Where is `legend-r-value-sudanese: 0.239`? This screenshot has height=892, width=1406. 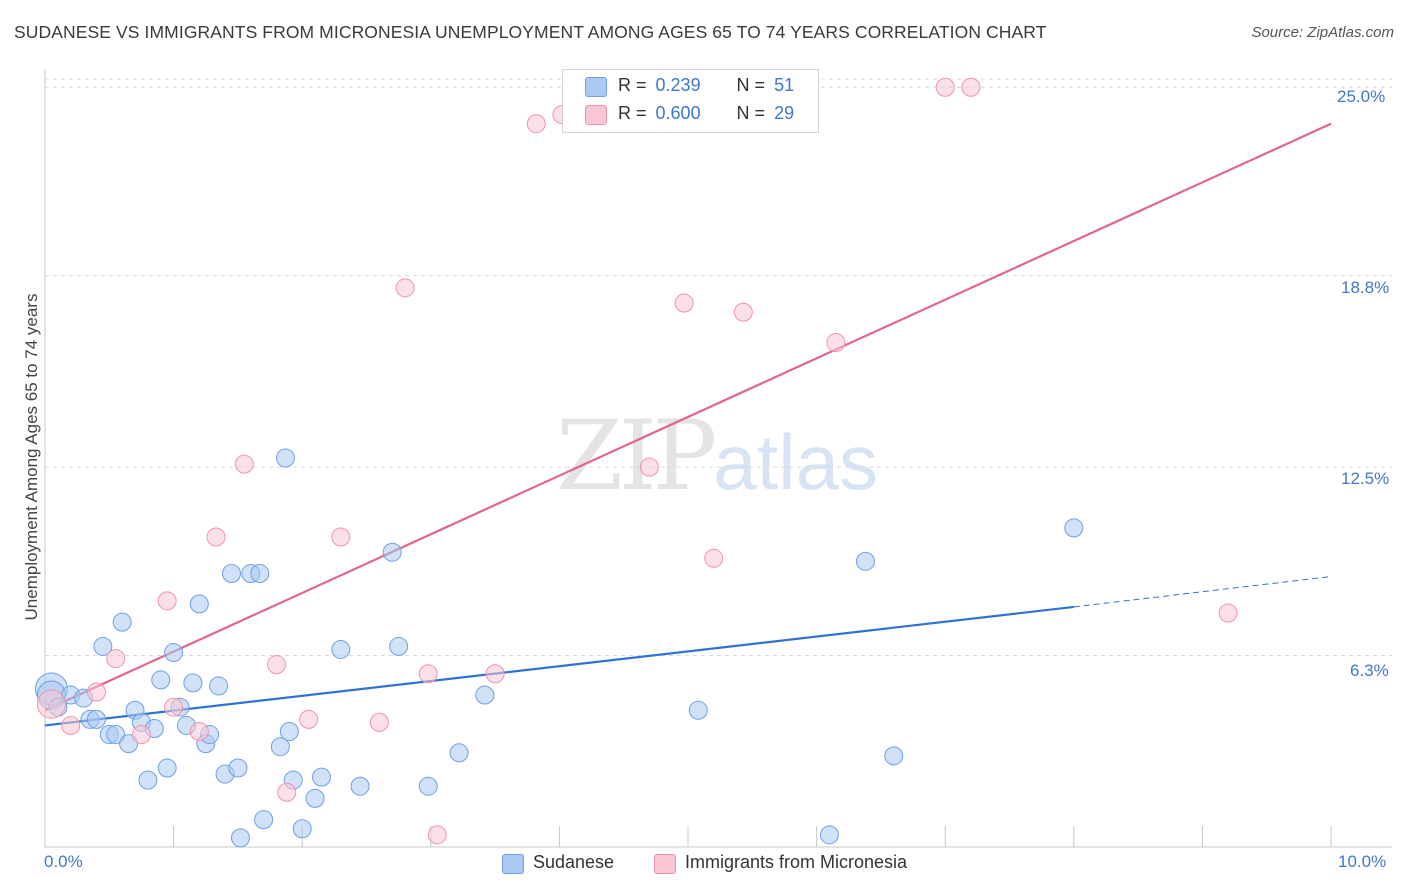 legend-r-value-sudanese: 0.239 is located at coordinates (678, 85).